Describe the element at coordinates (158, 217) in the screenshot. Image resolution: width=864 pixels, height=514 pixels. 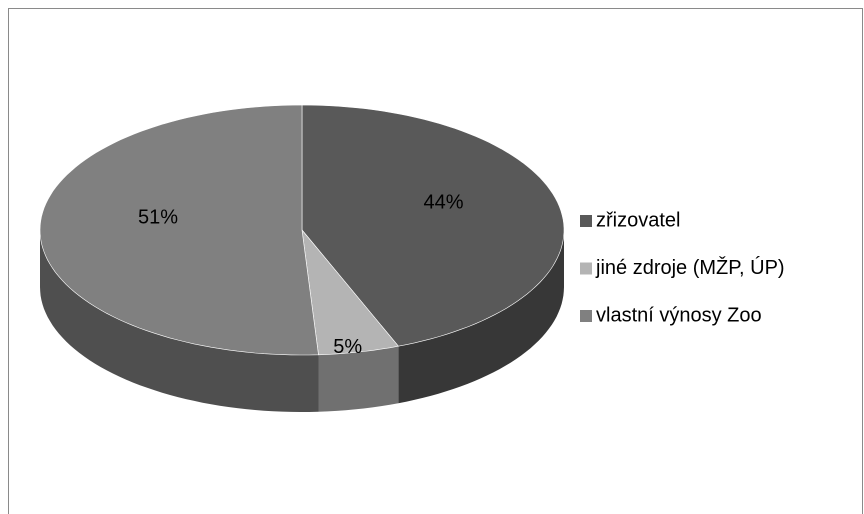
I see `data-label: 51%` at that location.